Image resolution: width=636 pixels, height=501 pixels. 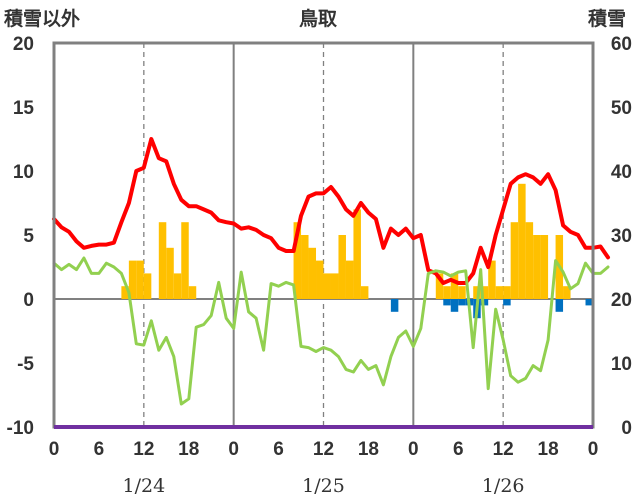 What do you see at coordinates (318, 18) in the screenshot?
I see `chart-title: 鳥取` at bounding box center [318, 18].